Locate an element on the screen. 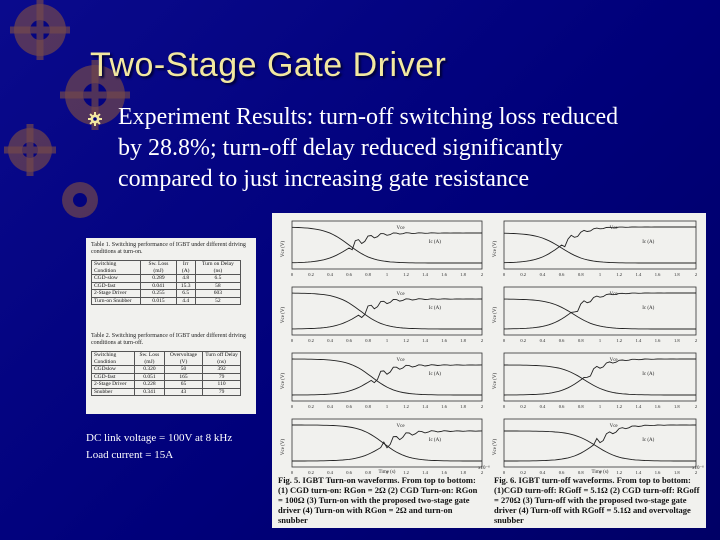 The height and width of the screenshot is (540, 720). table1-header: Turn on Delay (ns) is located at coordinates (218, 267).